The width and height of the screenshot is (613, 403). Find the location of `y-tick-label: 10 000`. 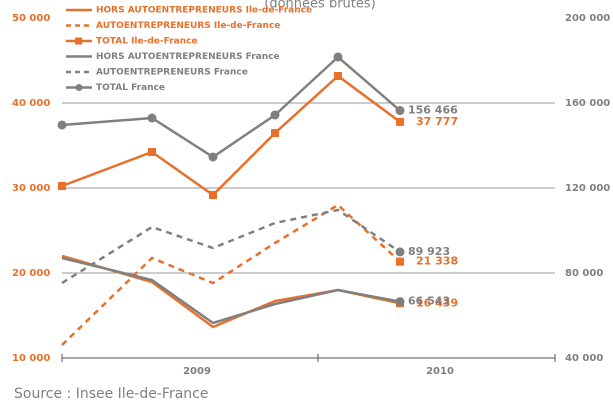

y-tick-label: 10 000 is located at coordinates (31, 358).